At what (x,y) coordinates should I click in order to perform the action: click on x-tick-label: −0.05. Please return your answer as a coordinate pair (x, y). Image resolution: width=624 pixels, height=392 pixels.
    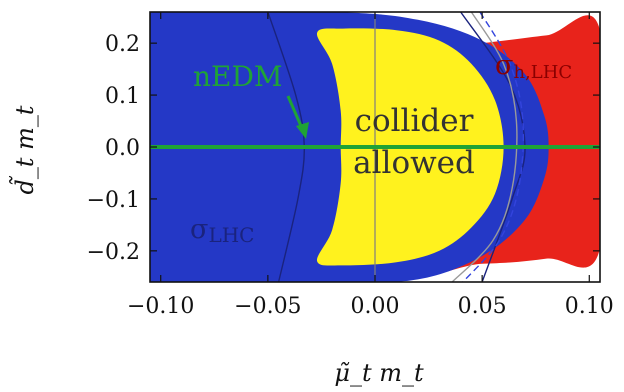
    Looking at the image, I should click on (267, 306).